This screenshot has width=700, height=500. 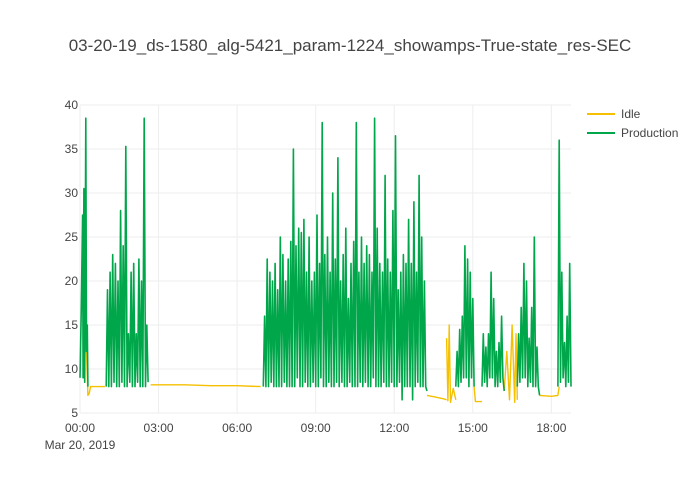 What do you see at coordinates (80, 428) in the screenshot?
I see `x-tick-label: 00:00` at bounding box center [80, 428].